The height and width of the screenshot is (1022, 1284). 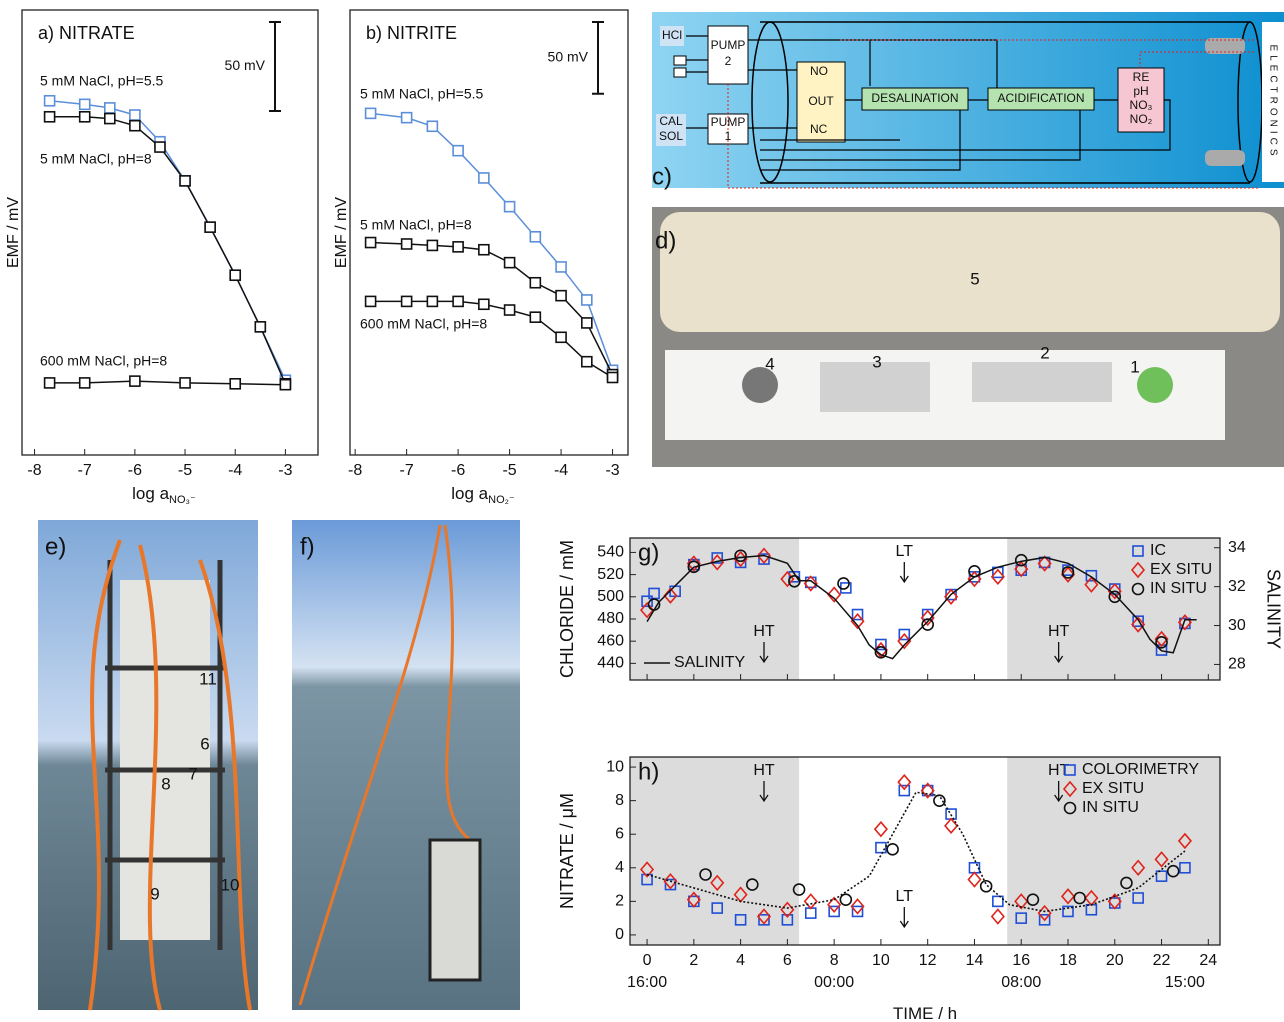 I want to click on x-tick-label: 24, so click(x=1208, y=960).